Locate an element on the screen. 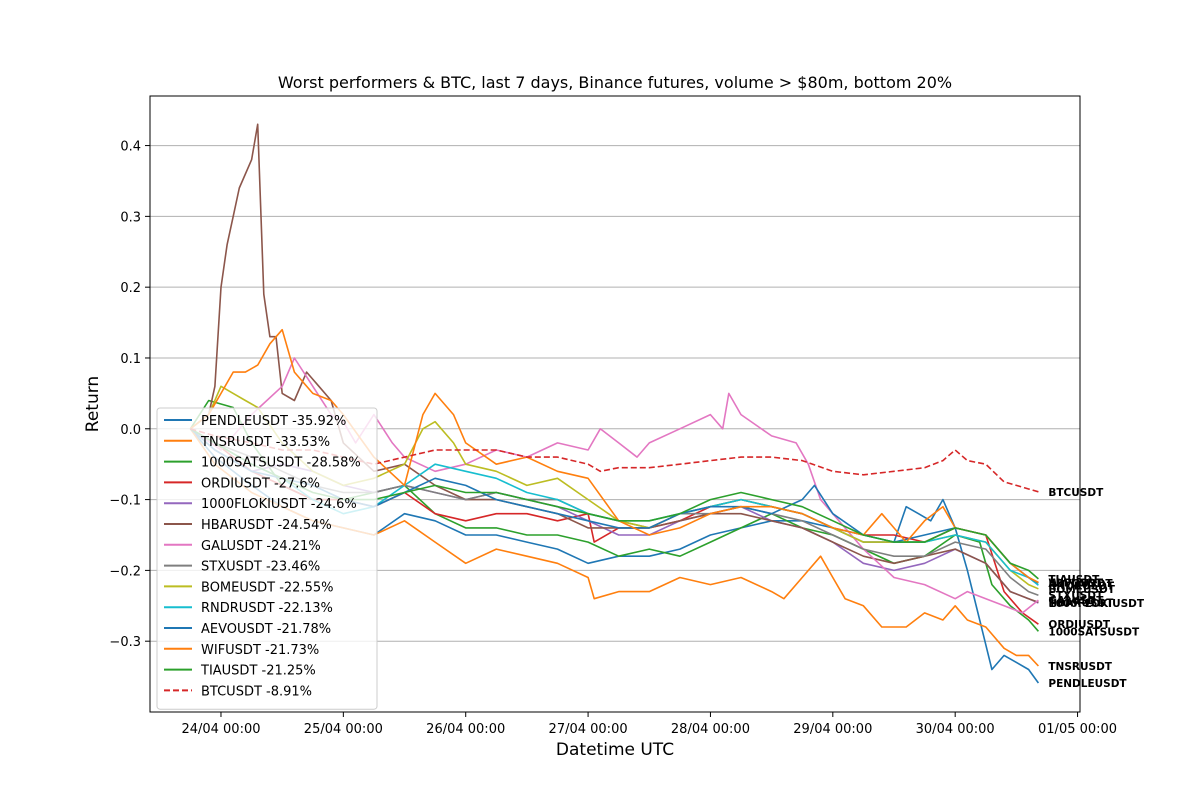 This screenshot has width=1200, height=800. end-label-wifusdt: WIFUSDT is located at coordinates (1075, 583).